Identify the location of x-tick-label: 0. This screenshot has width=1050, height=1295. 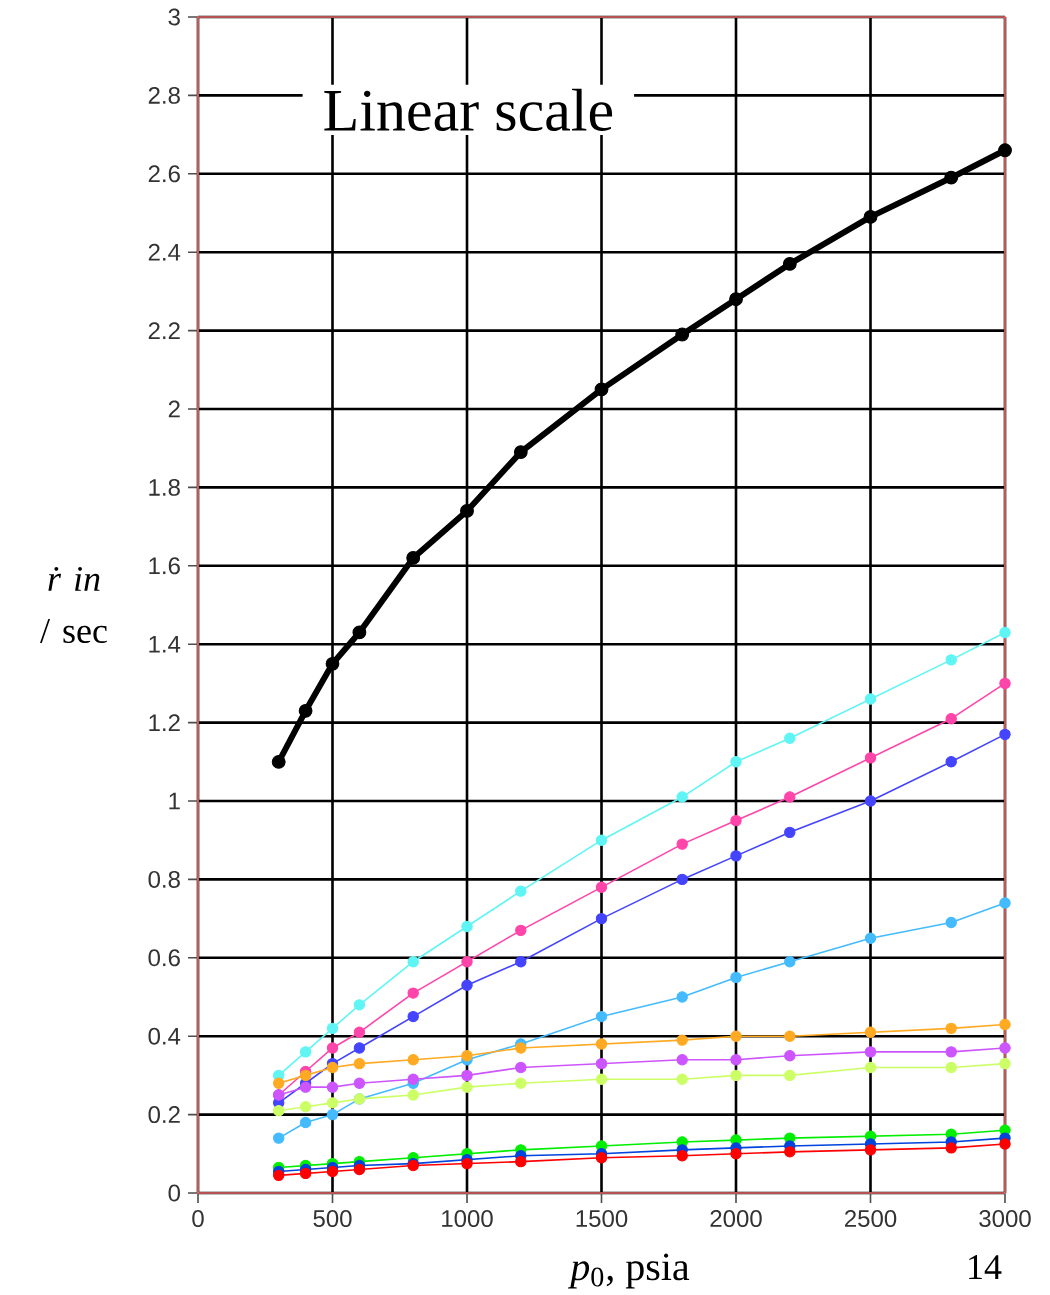
(198, 1219).